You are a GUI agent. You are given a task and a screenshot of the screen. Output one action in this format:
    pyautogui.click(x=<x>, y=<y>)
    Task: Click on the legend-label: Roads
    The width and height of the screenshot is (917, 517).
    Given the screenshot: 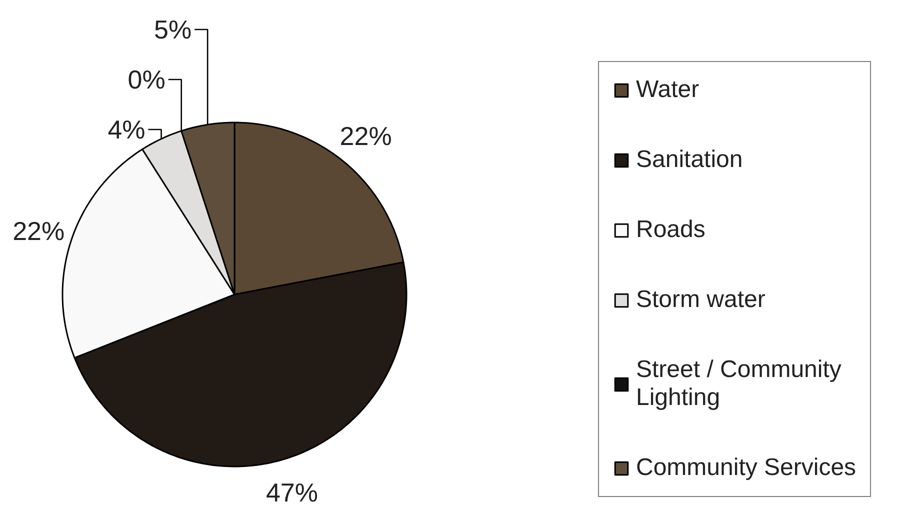 What is the action you would take?
    pyautogui.click(x=671, y=230)
    